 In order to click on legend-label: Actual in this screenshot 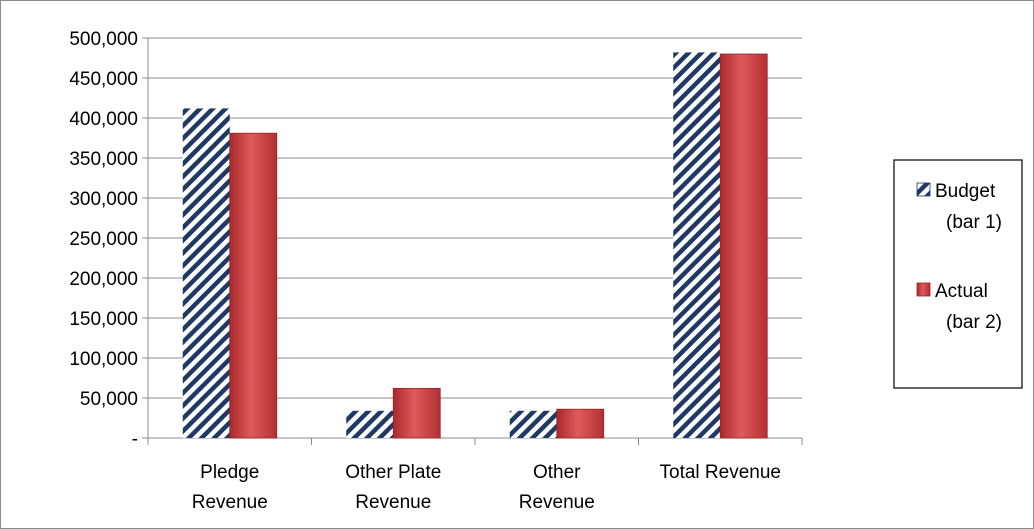, I will do `click(961, 291)`.